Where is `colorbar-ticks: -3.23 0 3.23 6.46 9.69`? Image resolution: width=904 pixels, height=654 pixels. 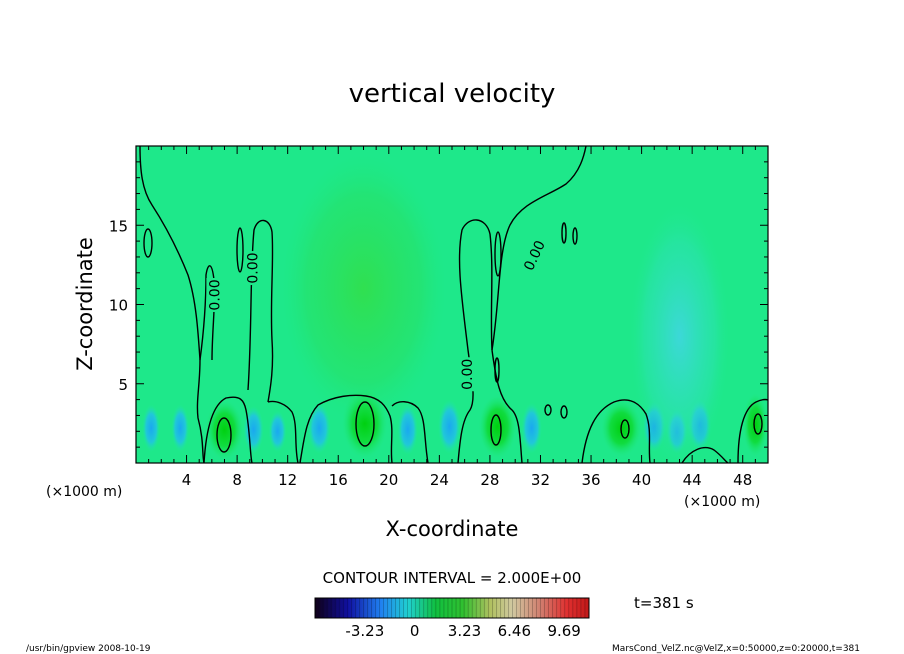 colorbar-ticks: -3.23 0 3.23 6.46 9.69 is located at coordinates (462, 631).